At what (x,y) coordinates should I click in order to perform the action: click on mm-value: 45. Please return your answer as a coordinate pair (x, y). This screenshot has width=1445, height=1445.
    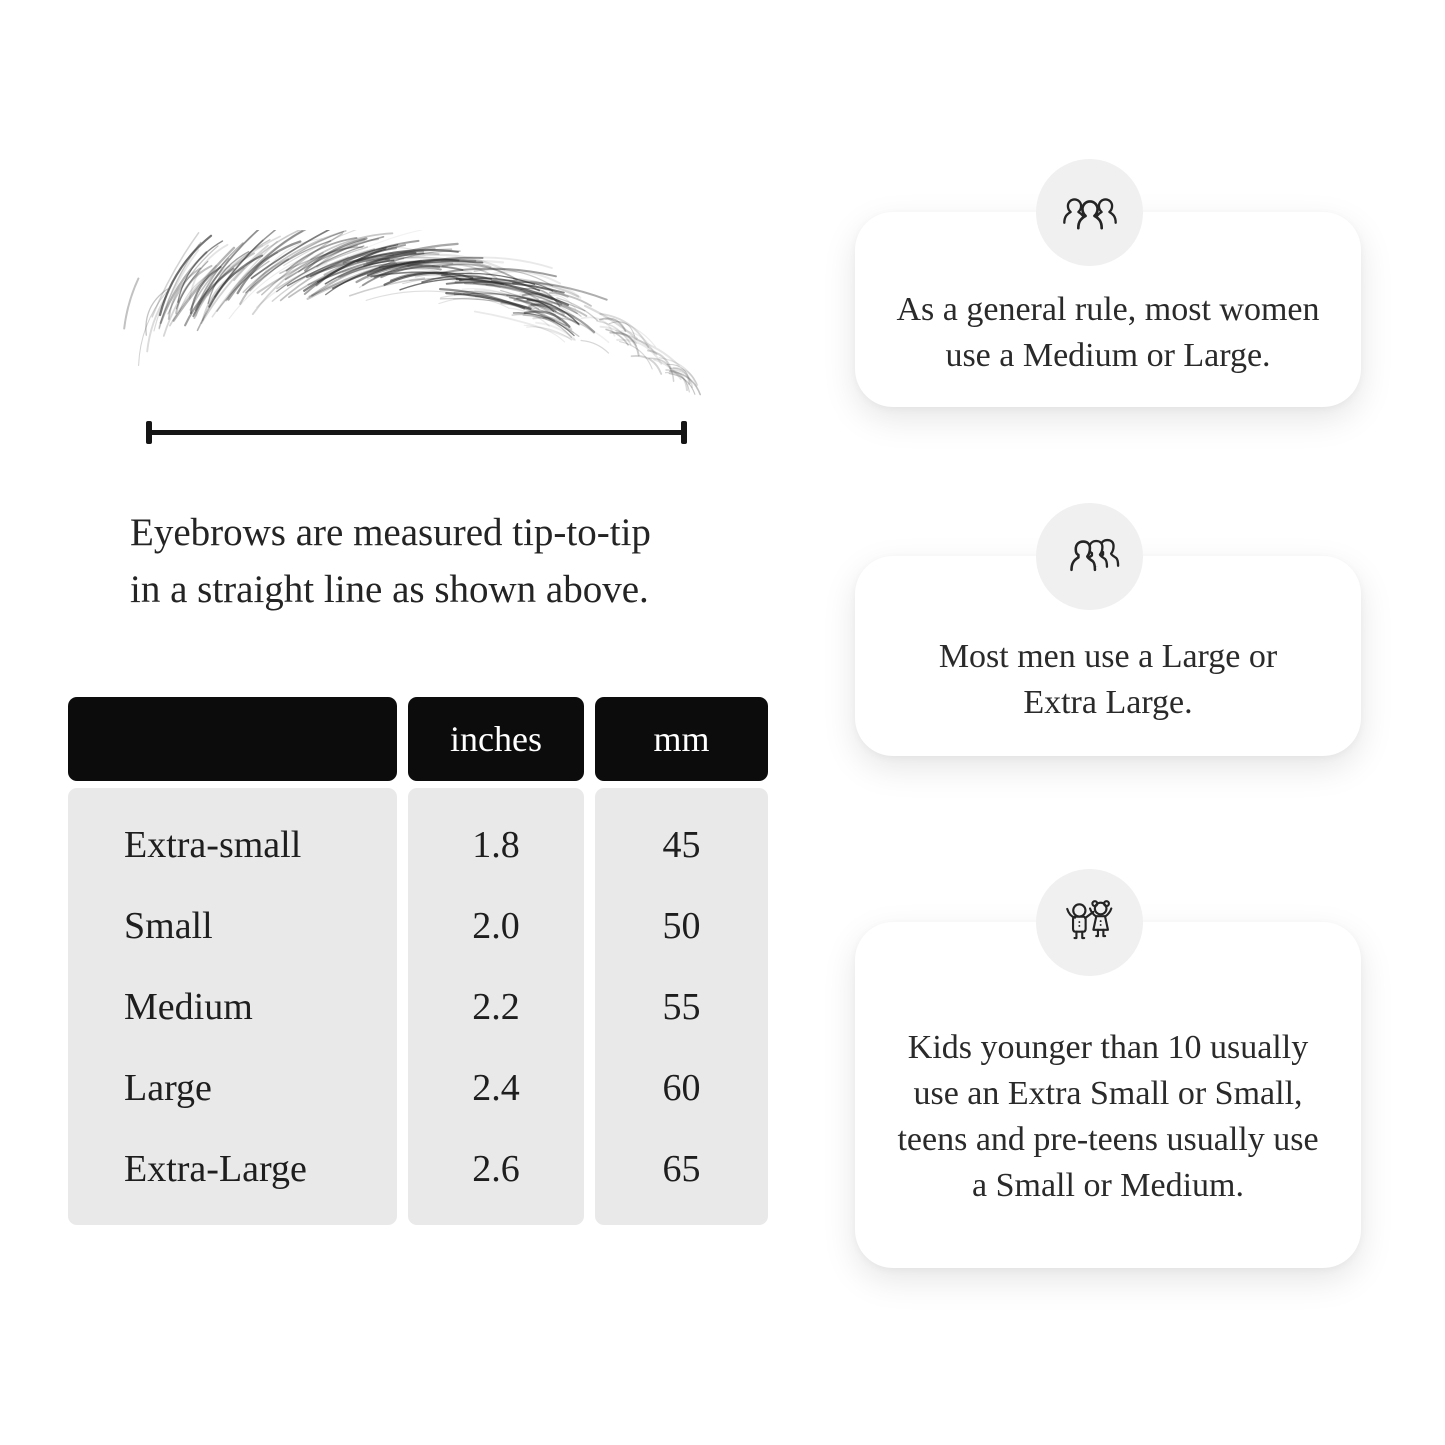
    Looking at the image, I should click on (681, 844).